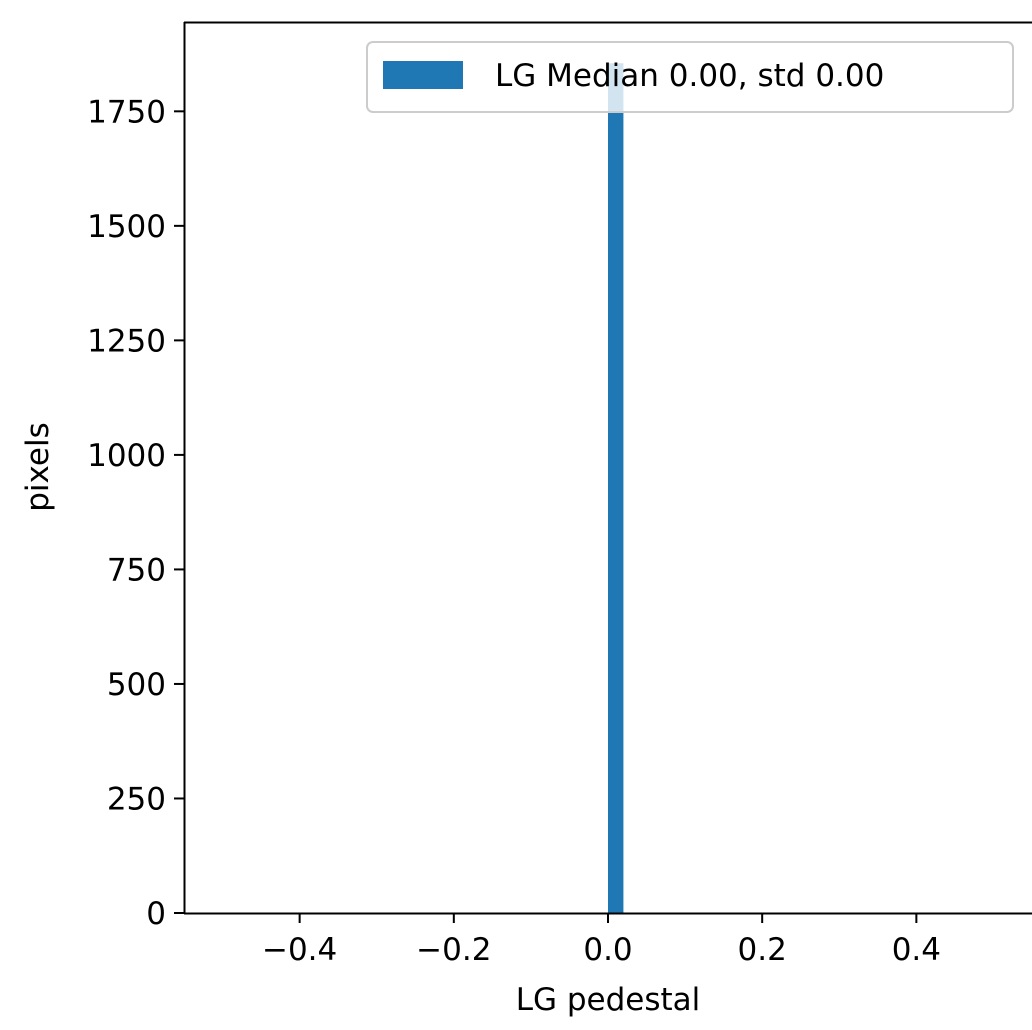 This screenshot has height=1030, width=1032. Describe the element at coordinates (126, 341) in the screenshot. I see `y-tick-label: 1250` at that location.